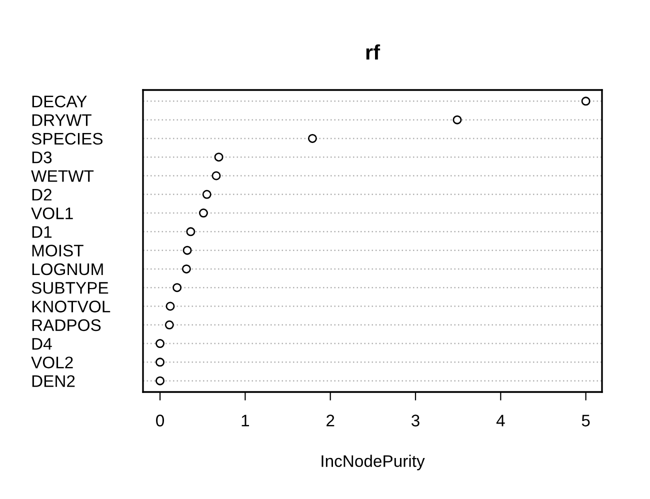  Describe the element at coordinates (42, 158) in the screenshot. I see `y-tick-label: D3` at that location.